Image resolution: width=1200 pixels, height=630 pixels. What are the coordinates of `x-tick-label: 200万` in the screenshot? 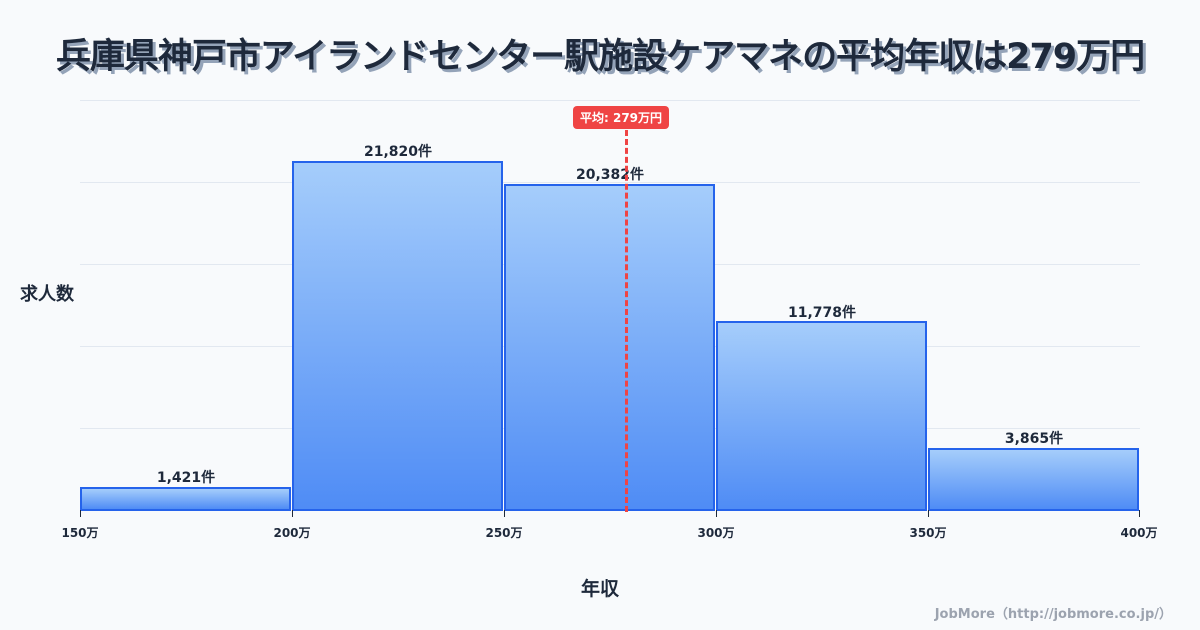 It's located at (292, 533).